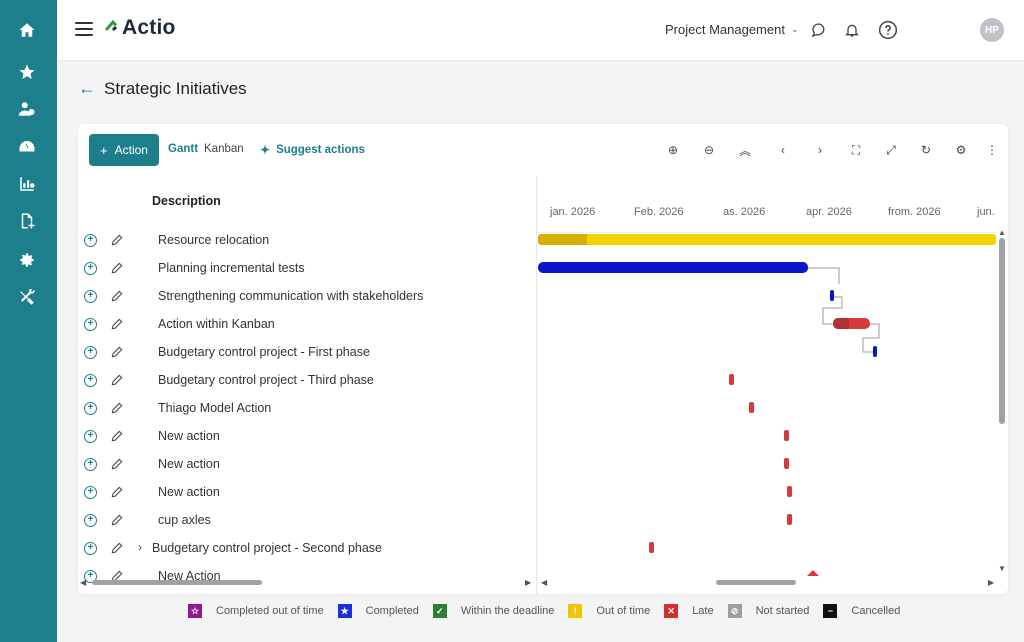 Image resolution: width=1024 pixels, height=642 pixels. Describe the element at coordinates (87, 88) in the screenshot. I see `back-arrow-icon: ←` at that location.